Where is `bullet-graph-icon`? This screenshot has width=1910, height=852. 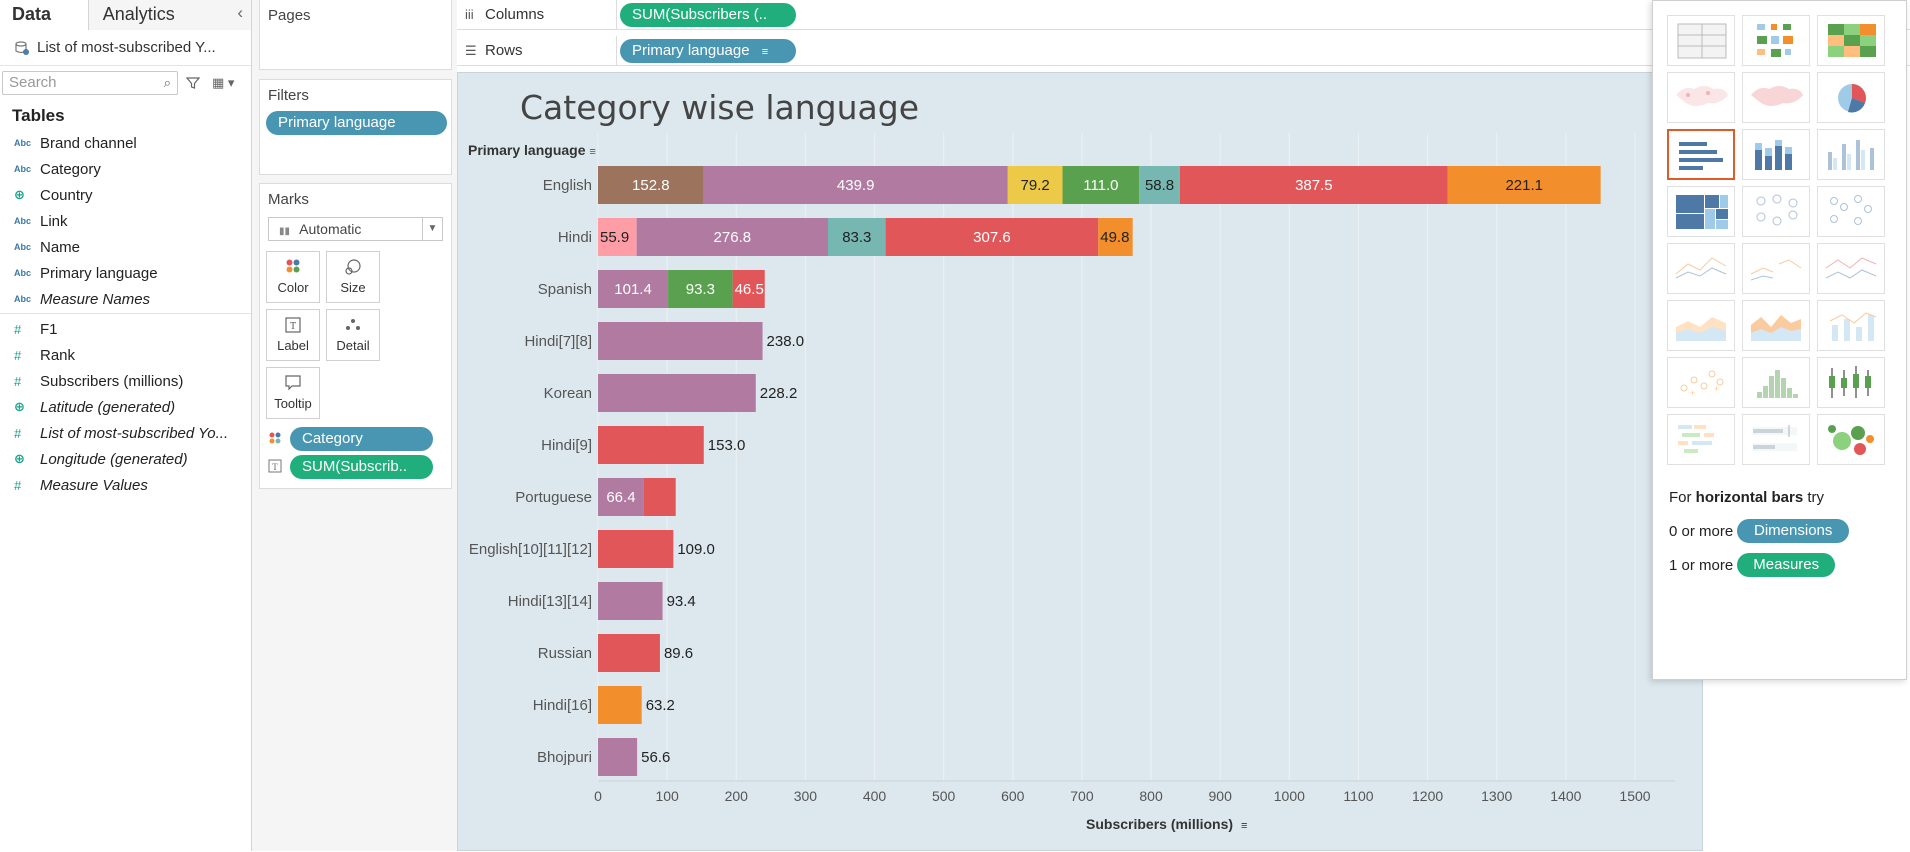
bullet-graph-icon is located at coordinates (1776, 439).